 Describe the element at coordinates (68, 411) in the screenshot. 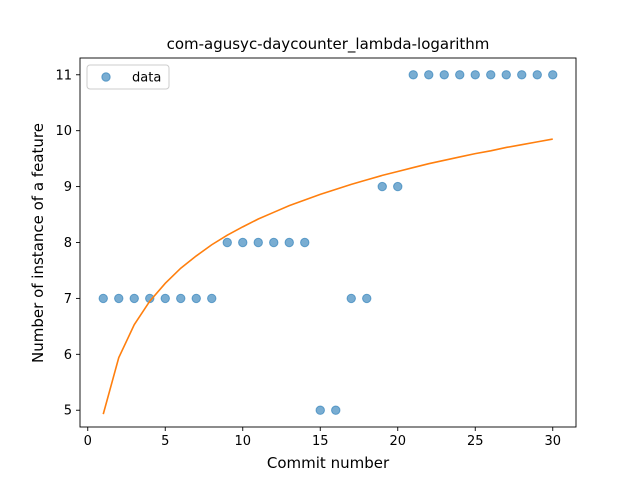

I see `y-tick-label: 5` at that location.